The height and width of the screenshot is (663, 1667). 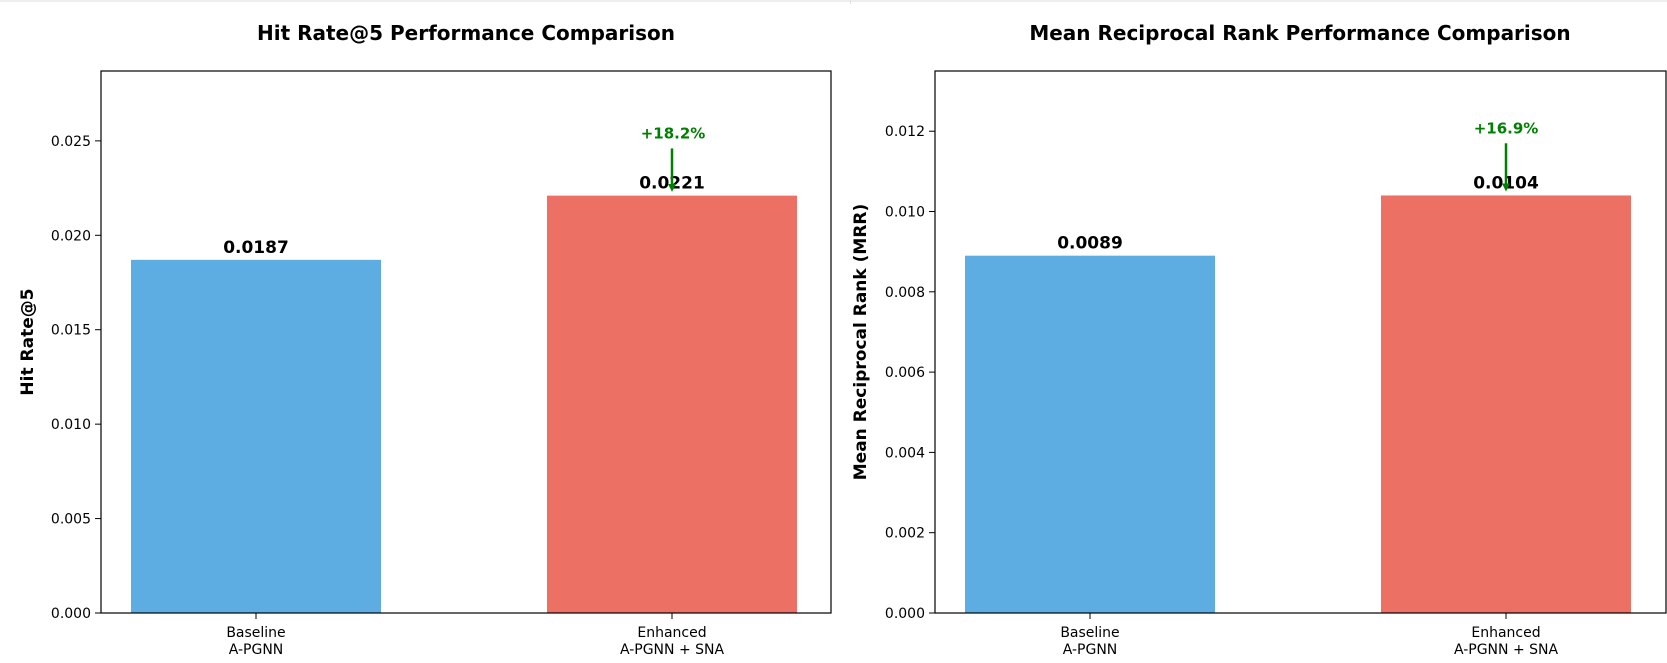 What do you see at coordinates (71, 614) in the screenshot?
I see `chart1-ytick-label: 0.000` at bounding box center [71, 614].